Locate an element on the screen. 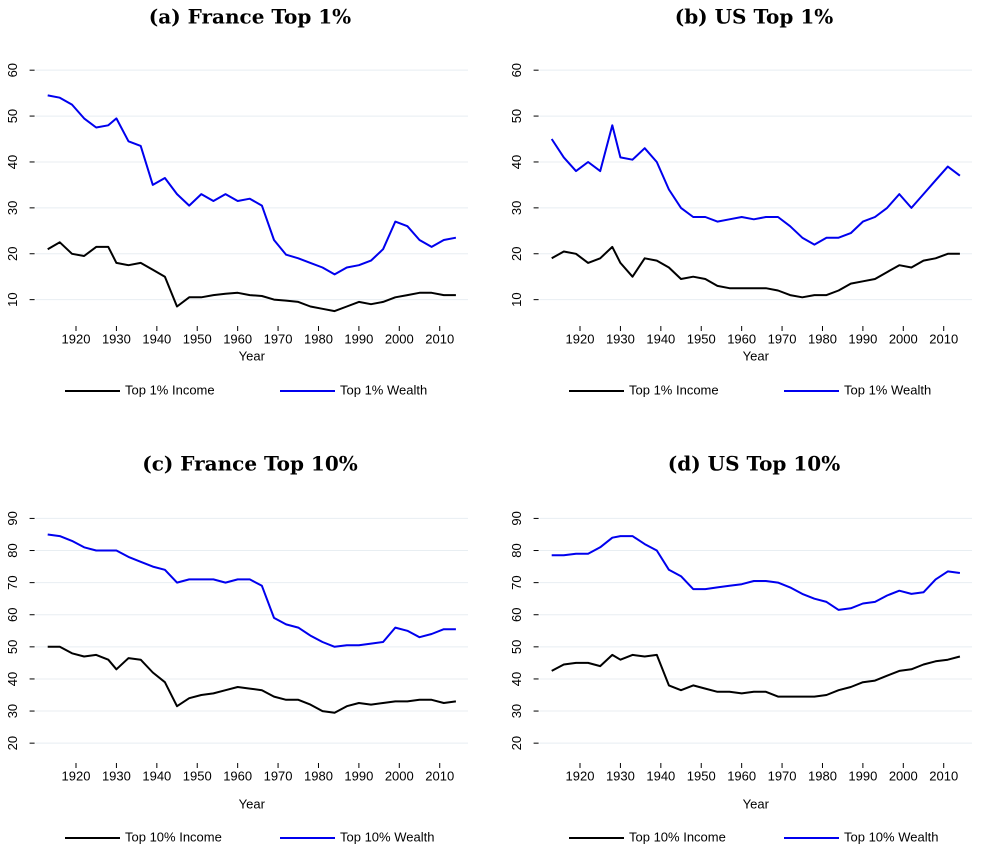 The height and width of the screenshot is (851, 998). chart-title: (b) US Top 1% is located at coordinates (754, 17).